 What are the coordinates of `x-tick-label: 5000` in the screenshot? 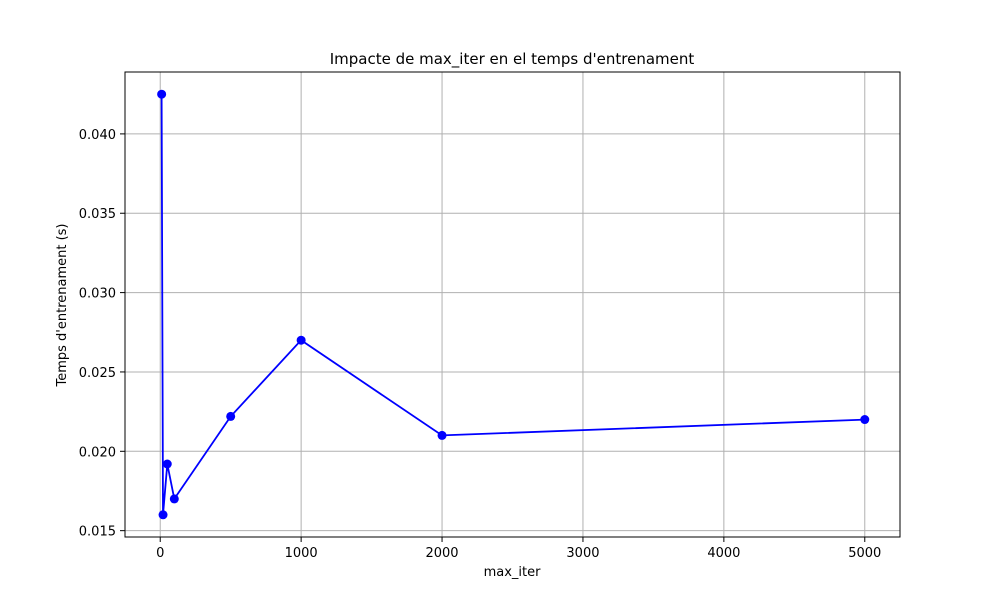 It's located at (864, 553).